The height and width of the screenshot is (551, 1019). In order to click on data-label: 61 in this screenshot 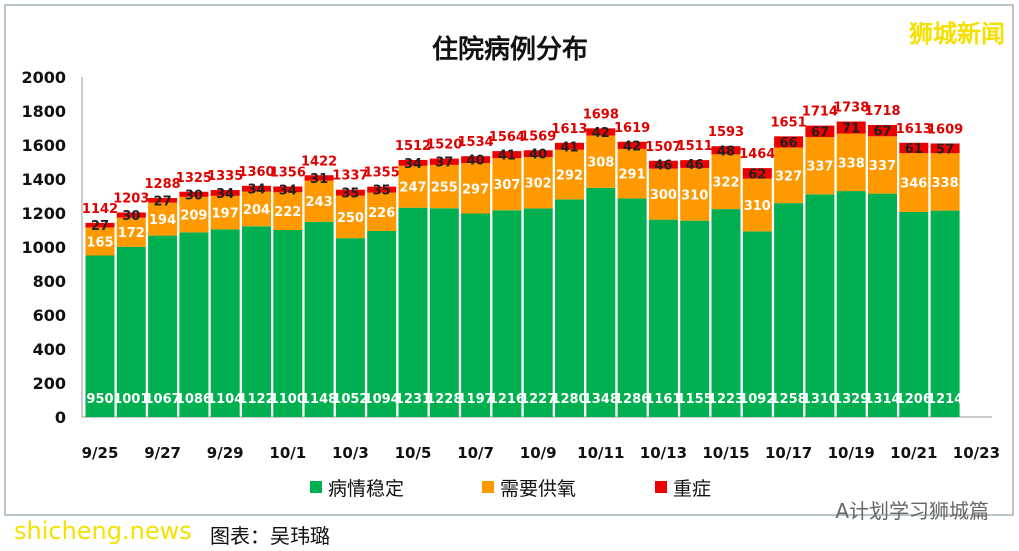, I will do `click(914, 149)`.